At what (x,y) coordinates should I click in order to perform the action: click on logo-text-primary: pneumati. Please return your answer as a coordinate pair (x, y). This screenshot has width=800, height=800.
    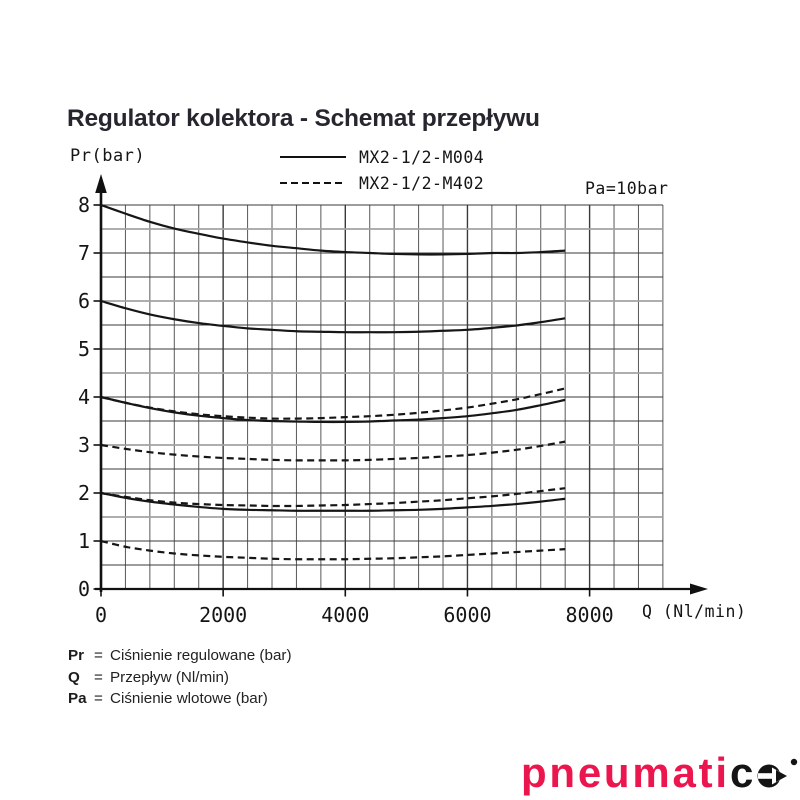
    Looking at the image, I should click on (624, 772).